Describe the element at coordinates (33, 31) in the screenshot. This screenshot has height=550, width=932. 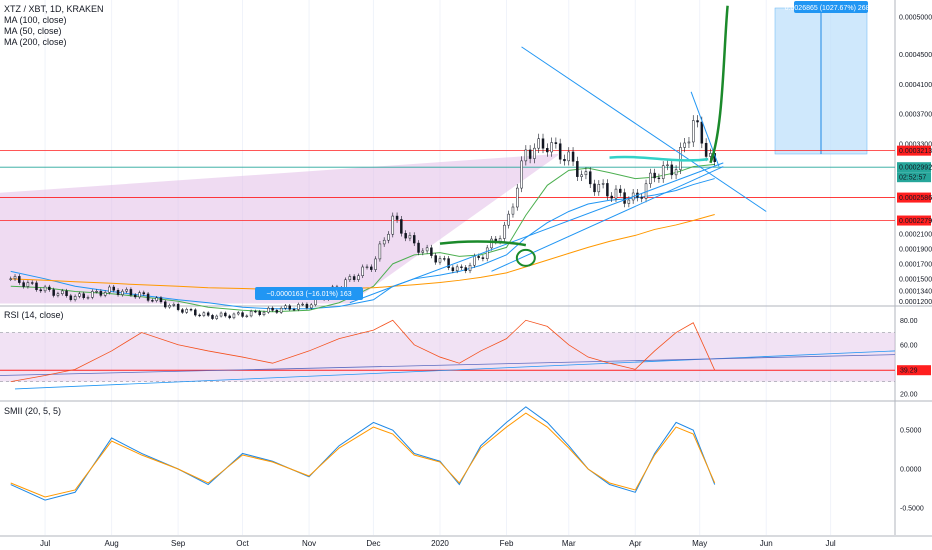
I see `ma-50-label: MA (50, close)` at that location.